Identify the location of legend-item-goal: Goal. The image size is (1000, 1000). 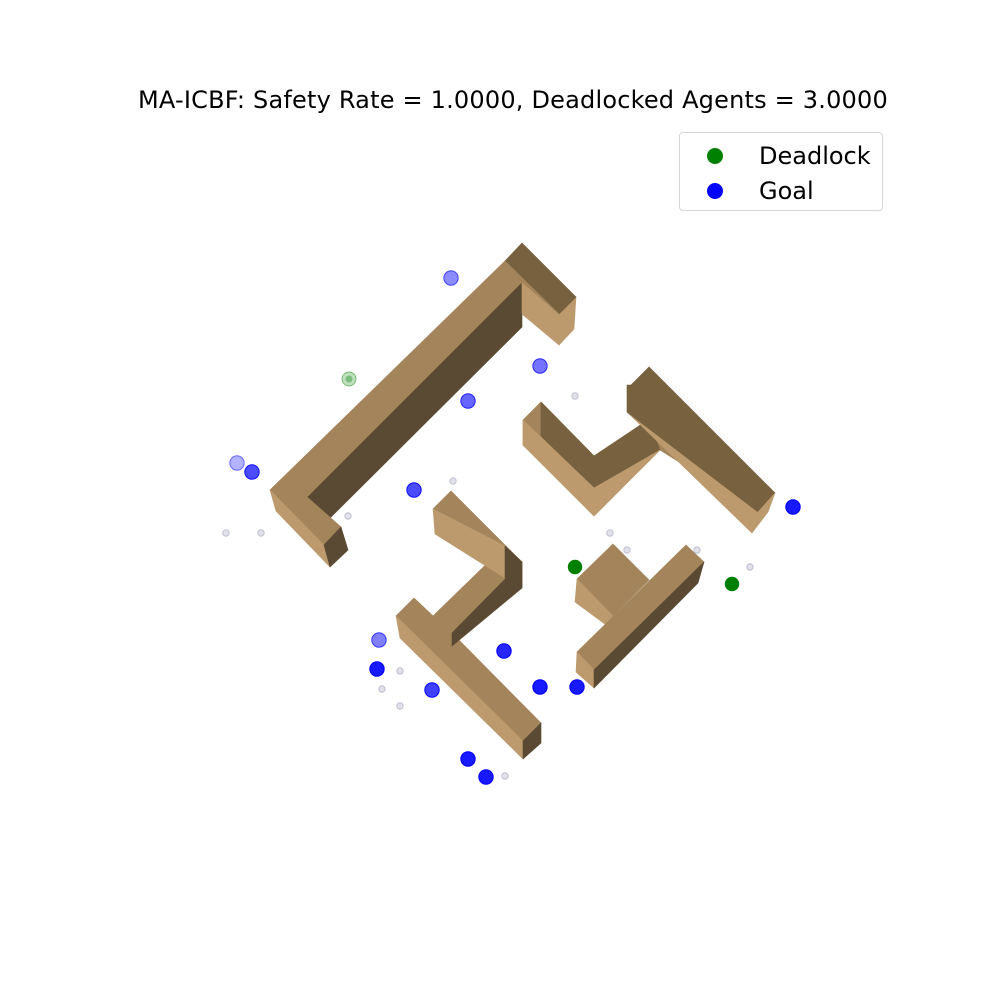
(781, 191).